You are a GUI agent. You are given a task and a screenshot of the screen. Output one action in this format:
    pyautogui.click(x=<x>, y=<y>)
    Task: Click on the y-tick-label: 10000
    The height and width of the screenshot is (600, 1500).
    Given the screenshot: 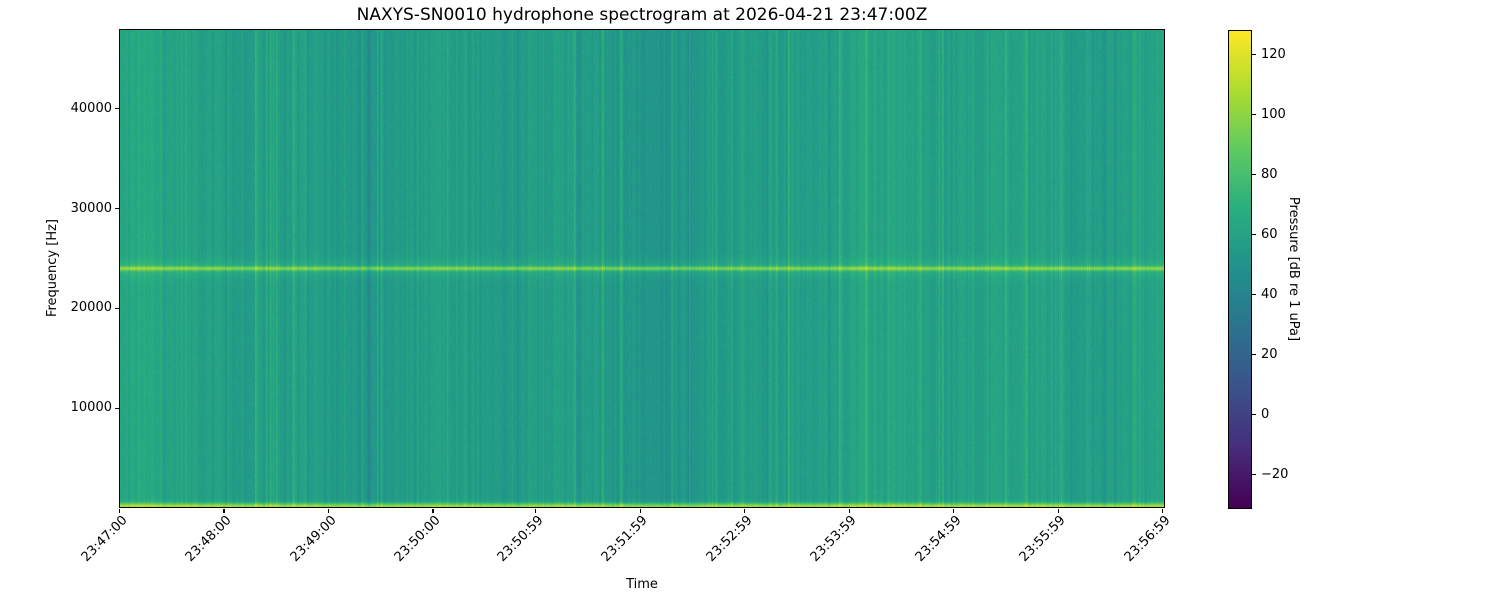 What is the action you would take?
    pyautogui.click(x=91, y=408)
    